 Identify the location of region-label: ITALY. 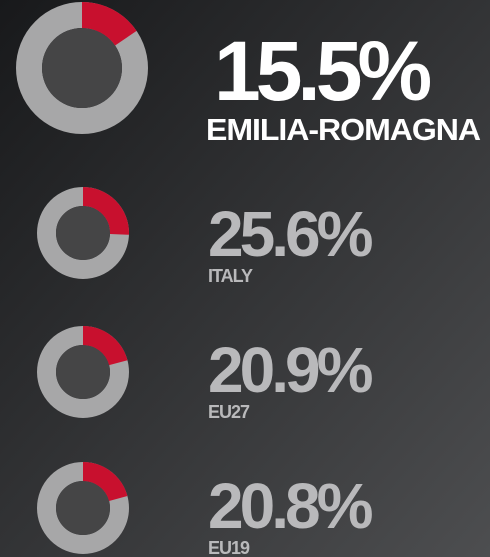
(230, 276).